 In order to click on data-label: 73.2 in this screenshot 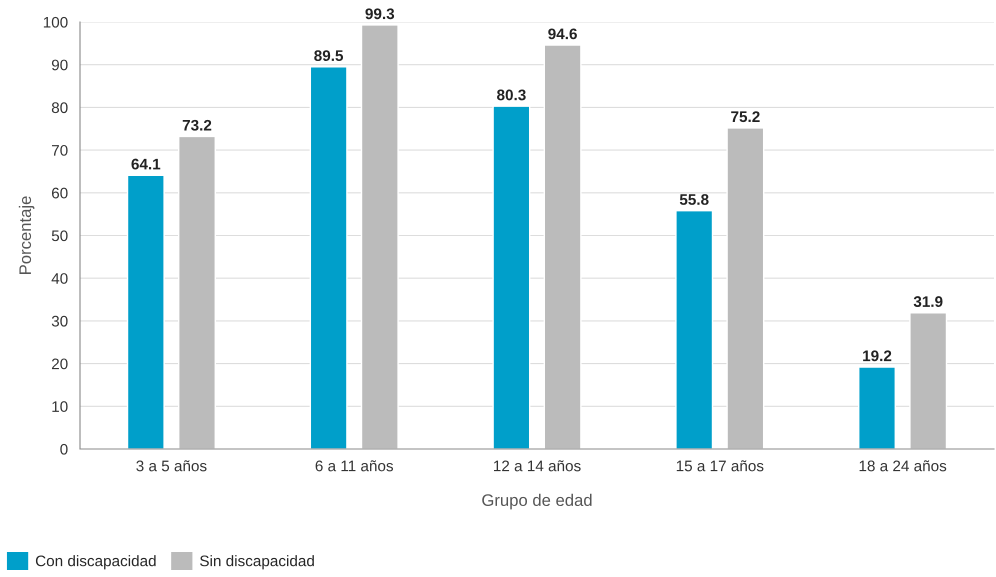, I will do `click(197, 125)`.